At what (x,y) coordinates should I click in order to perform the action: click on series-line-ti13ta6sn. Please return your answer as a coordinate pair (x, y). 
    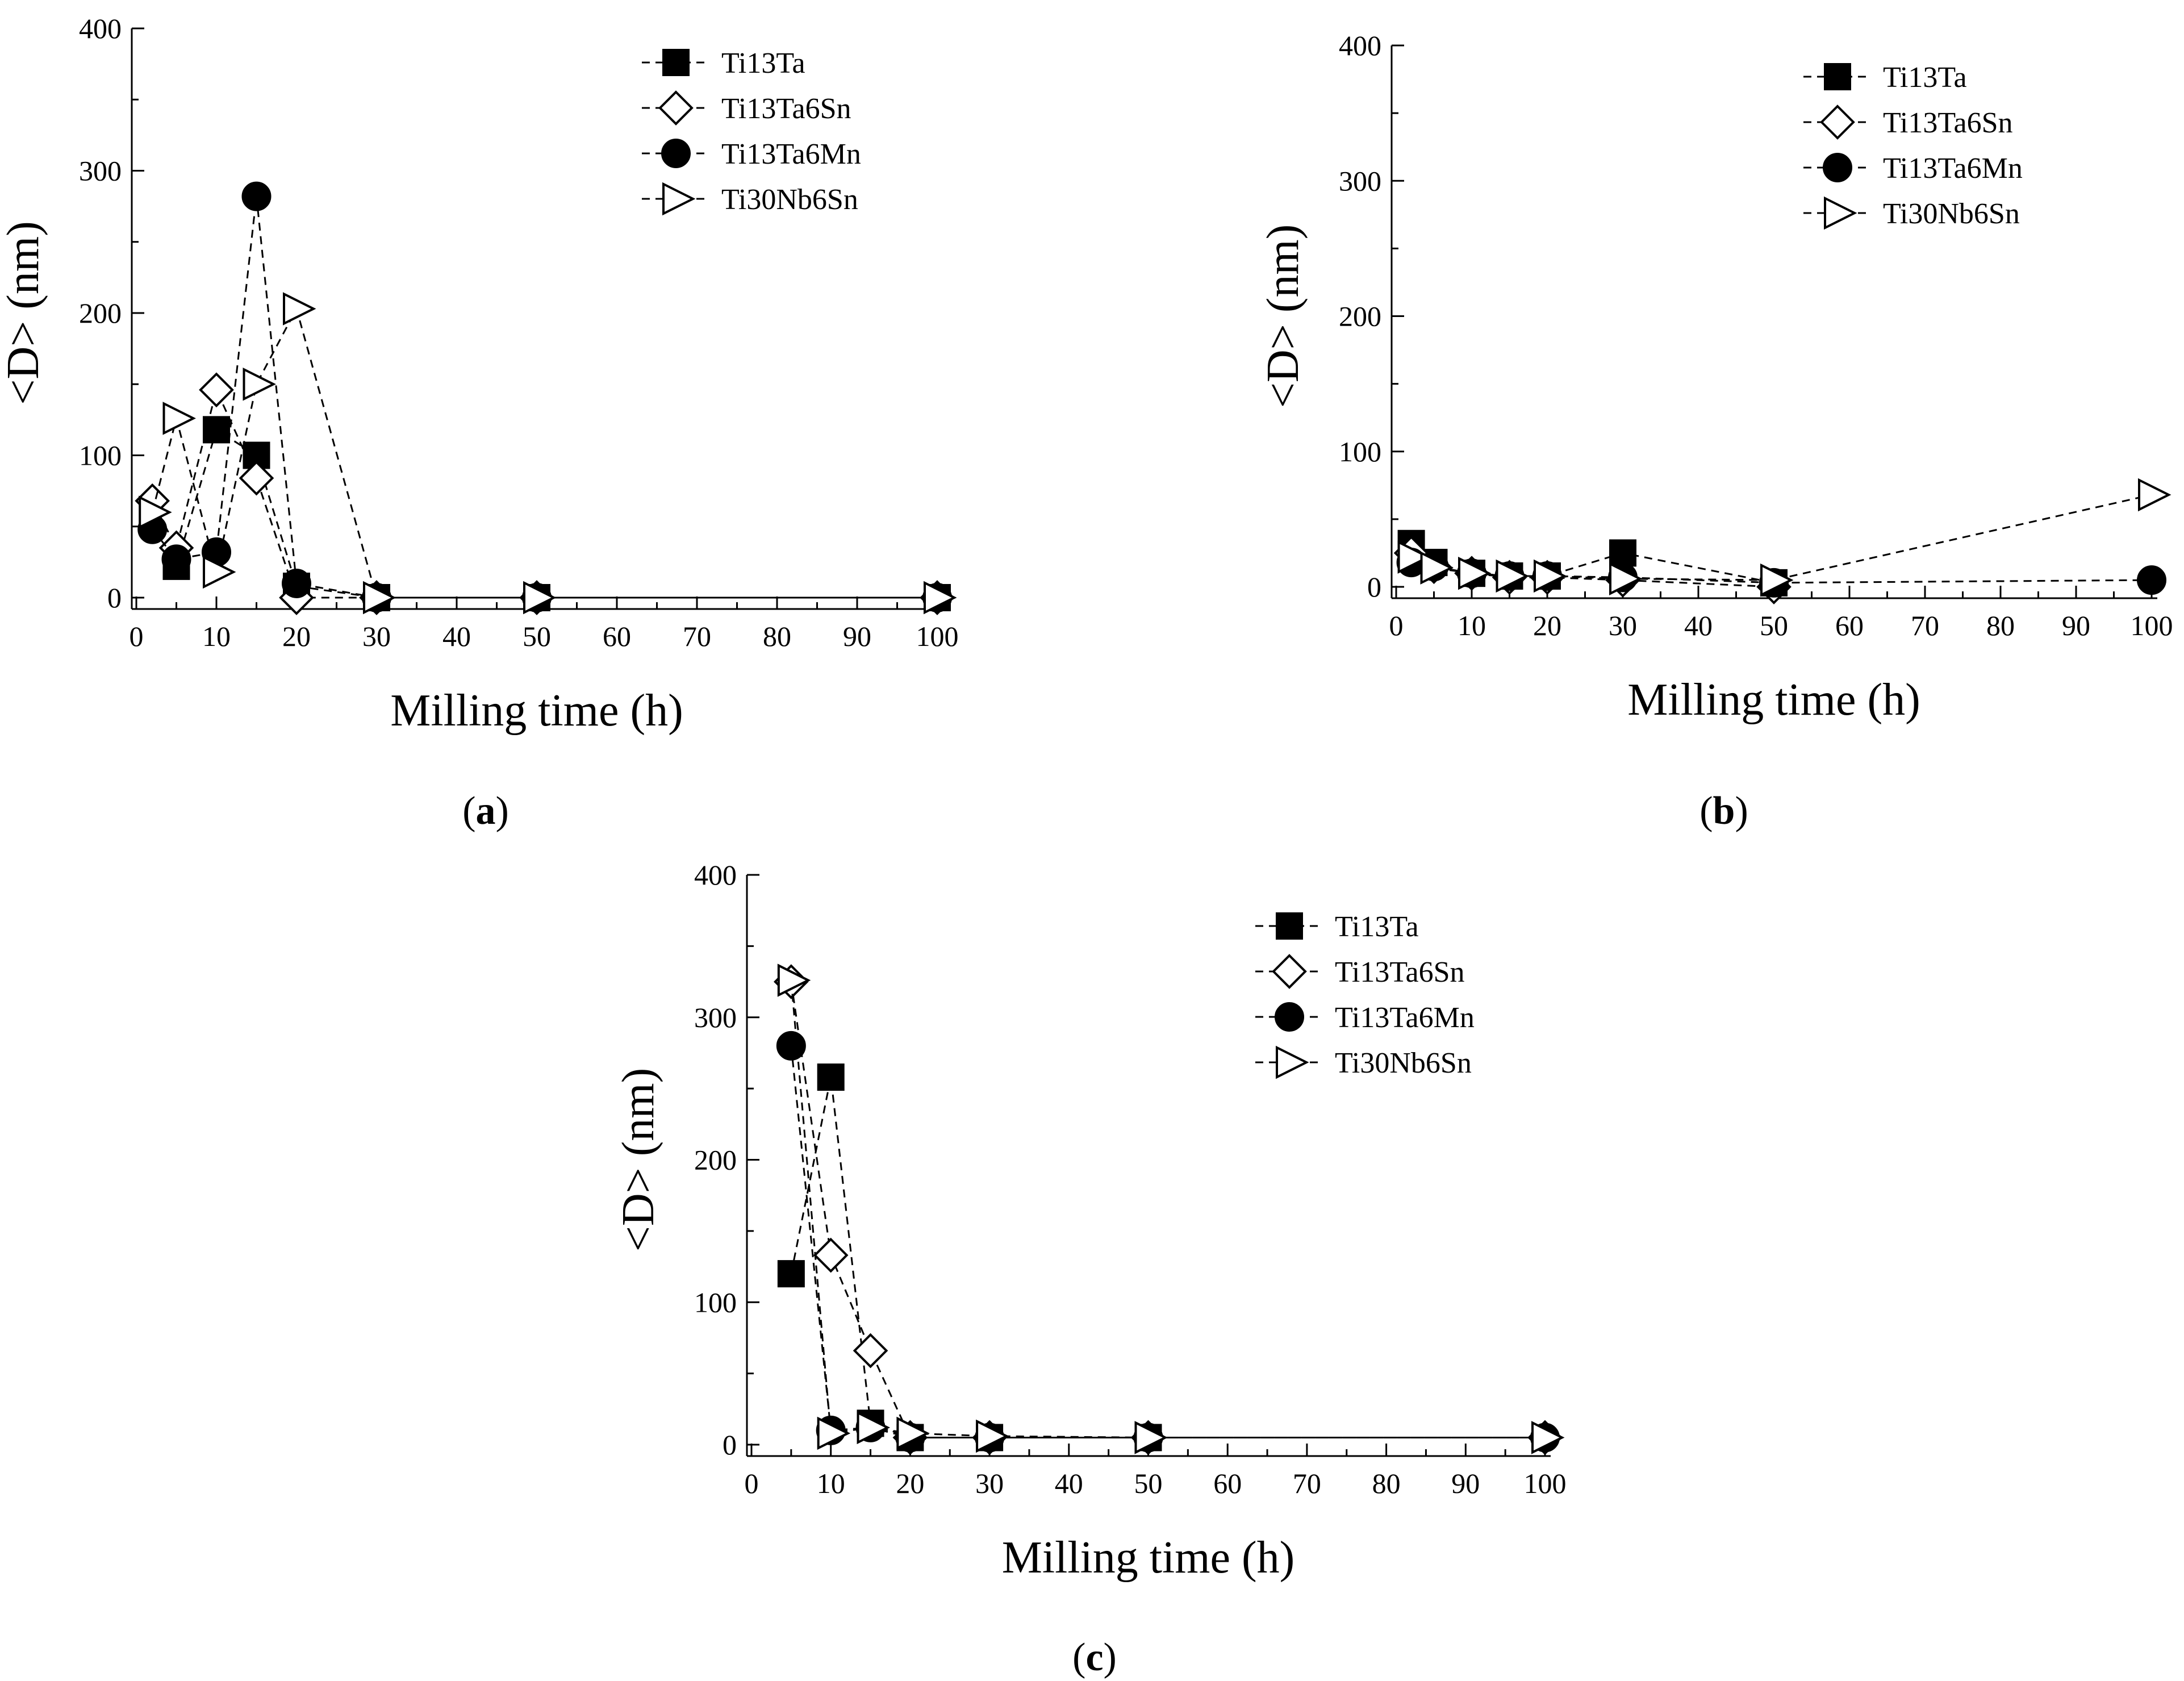
    Looking at the image, I should click on (544, 493).